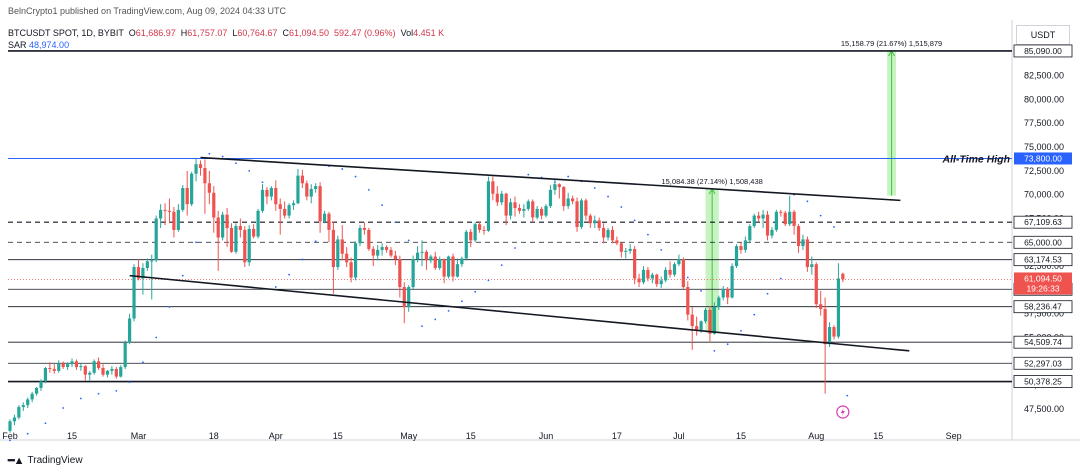 The image size is (1080, 473). What do you see at coordinates (954, 436) in the screenshot?
I see `x-tick-label: Sep` at bounding box center [954, 436].